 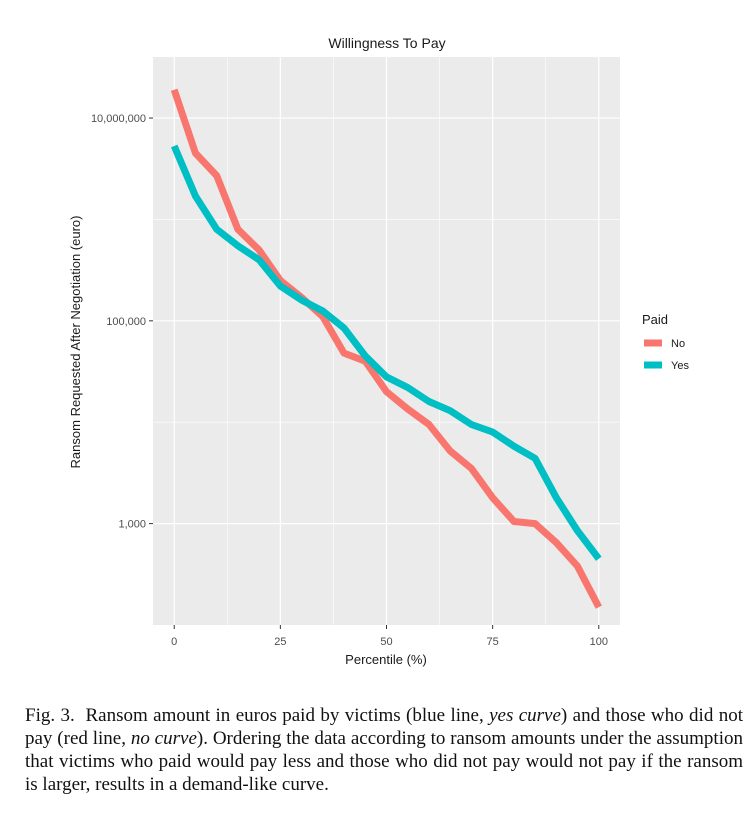 What do you see at coordinates (386, 642) in the screenshot?
I see `x-tick-label: 50` at bounding box center [386, 642].